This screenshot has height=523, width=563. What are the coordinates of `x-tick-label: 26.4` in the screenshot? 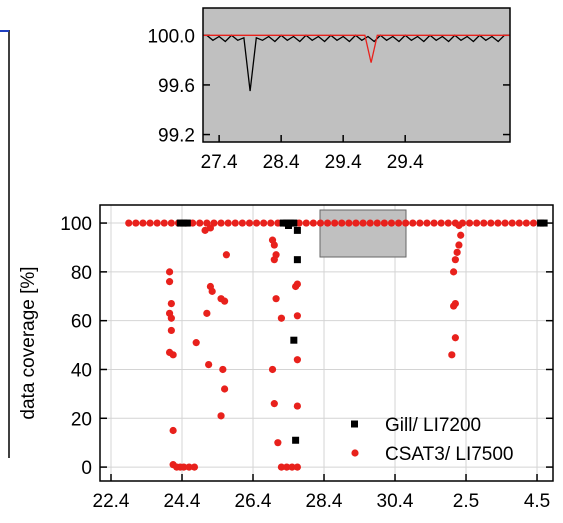 It's located at (253, 501).